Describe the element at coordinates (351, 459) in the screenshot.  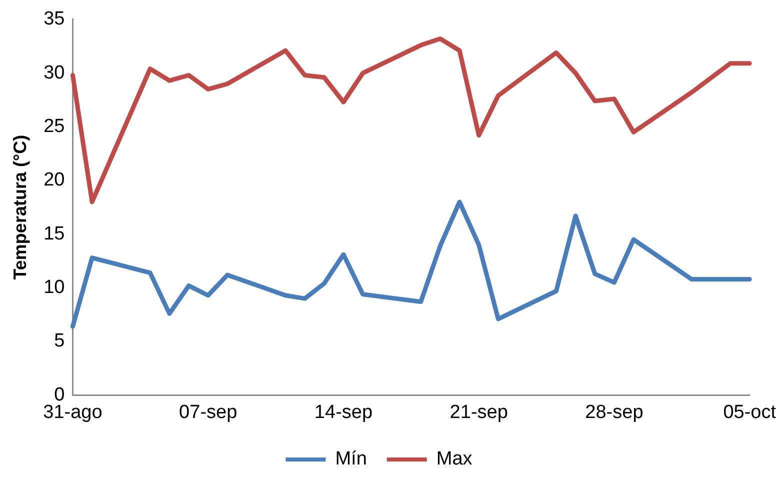
I see `legend-label: Mín` at that location.